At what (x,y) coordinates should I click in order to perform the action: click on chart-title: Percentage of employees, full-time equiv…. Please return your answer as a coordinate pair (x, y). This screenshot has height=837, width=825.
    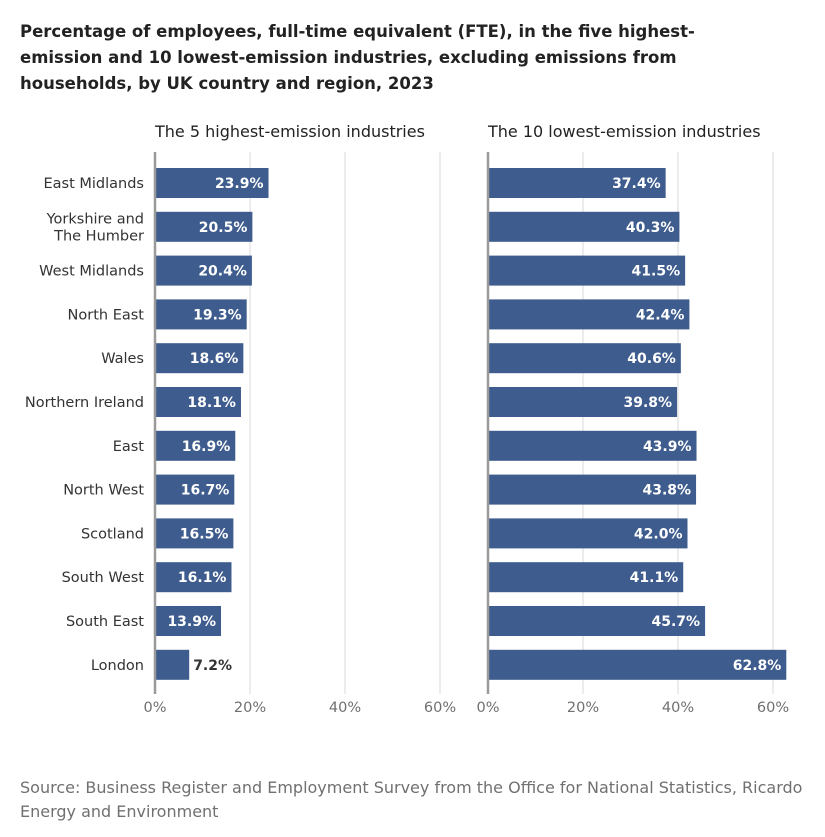
    Looking at the image, I should click on (357, 57).